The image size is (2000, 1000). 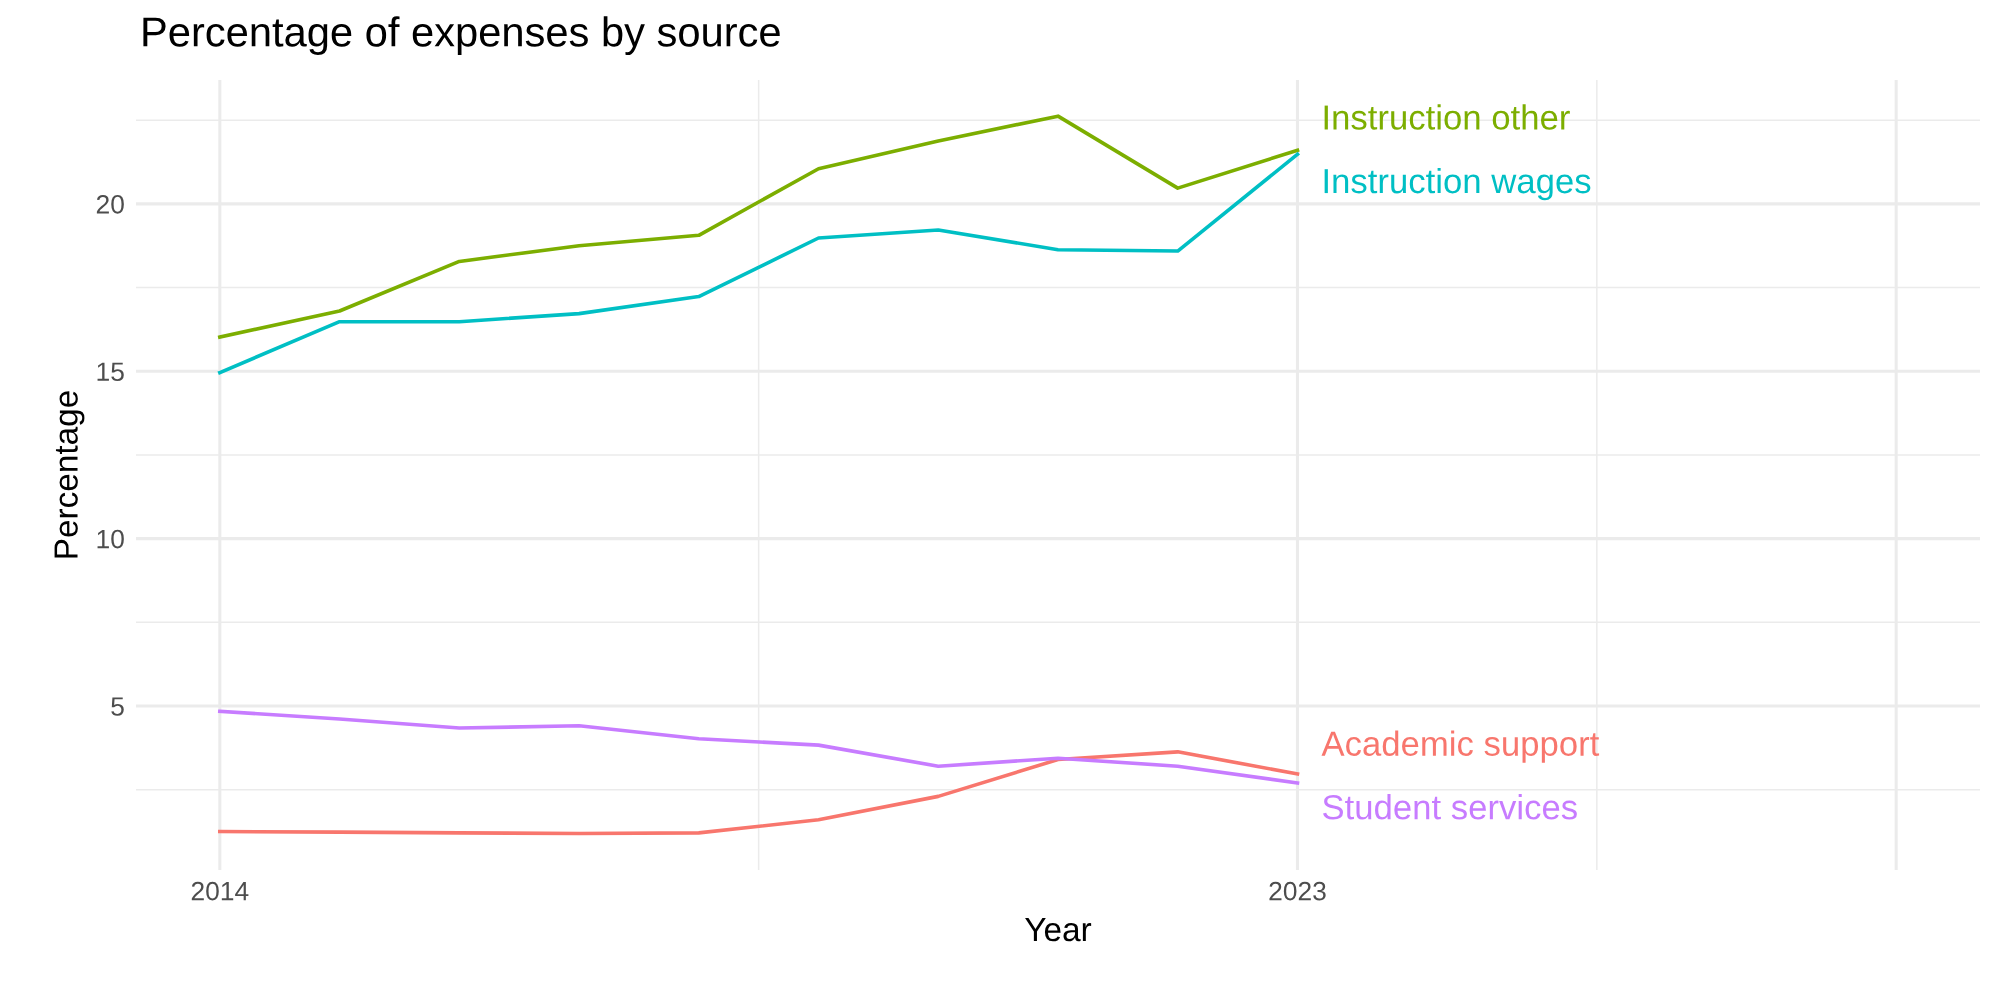 I want to click on x-tick-label: 2014, so click(x=220, y=891).